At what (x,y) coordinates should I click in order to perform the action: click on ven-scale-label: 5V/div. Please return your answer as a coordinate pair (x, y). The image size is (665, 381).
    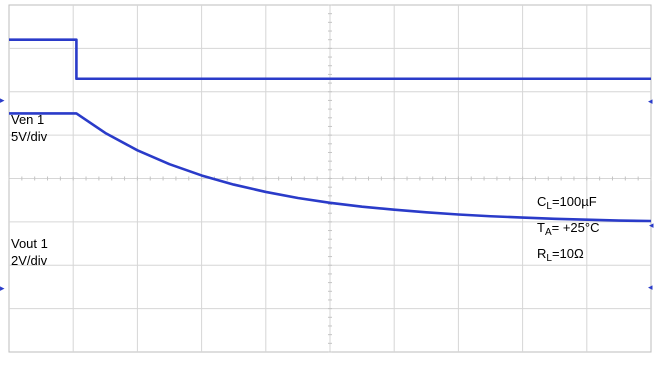
    Looking at the image, I should click on (29, 136).